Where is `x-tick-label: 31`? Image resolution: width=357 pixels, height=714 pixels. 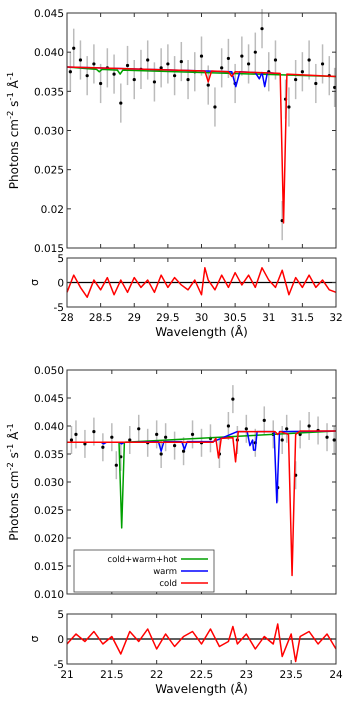 x-tick-label: 31 is located at coordinates (269, 318).